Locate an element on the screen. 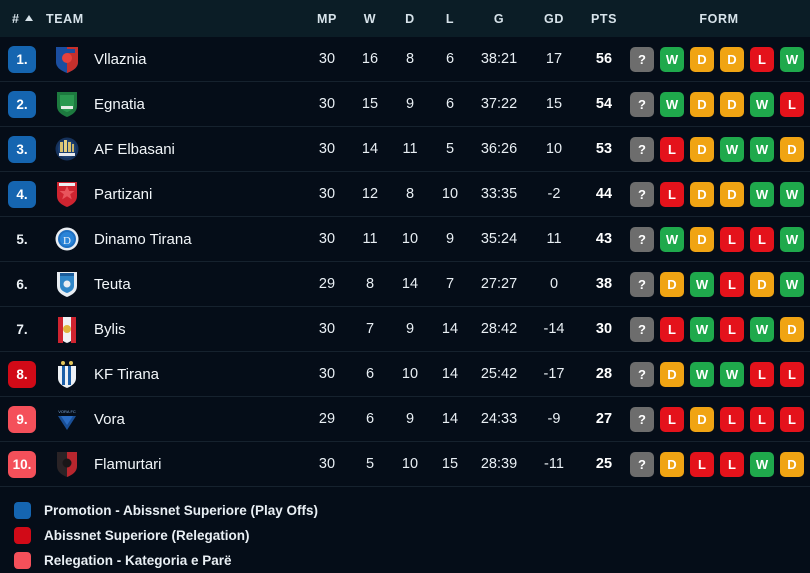 Image resolution: width=810 pixels, height=573 pixels. column-header-rank: # is located at coordinates (23, 19).